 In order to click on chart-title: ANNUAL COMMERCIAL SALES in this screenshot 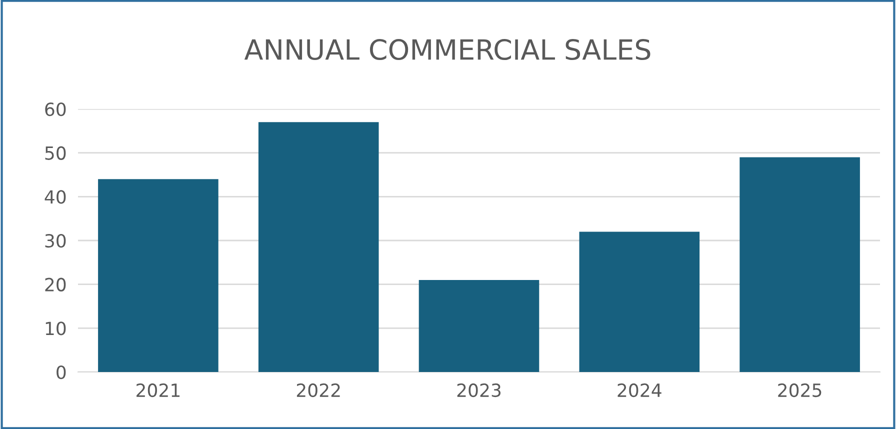, I will do `click(447, 49)`.